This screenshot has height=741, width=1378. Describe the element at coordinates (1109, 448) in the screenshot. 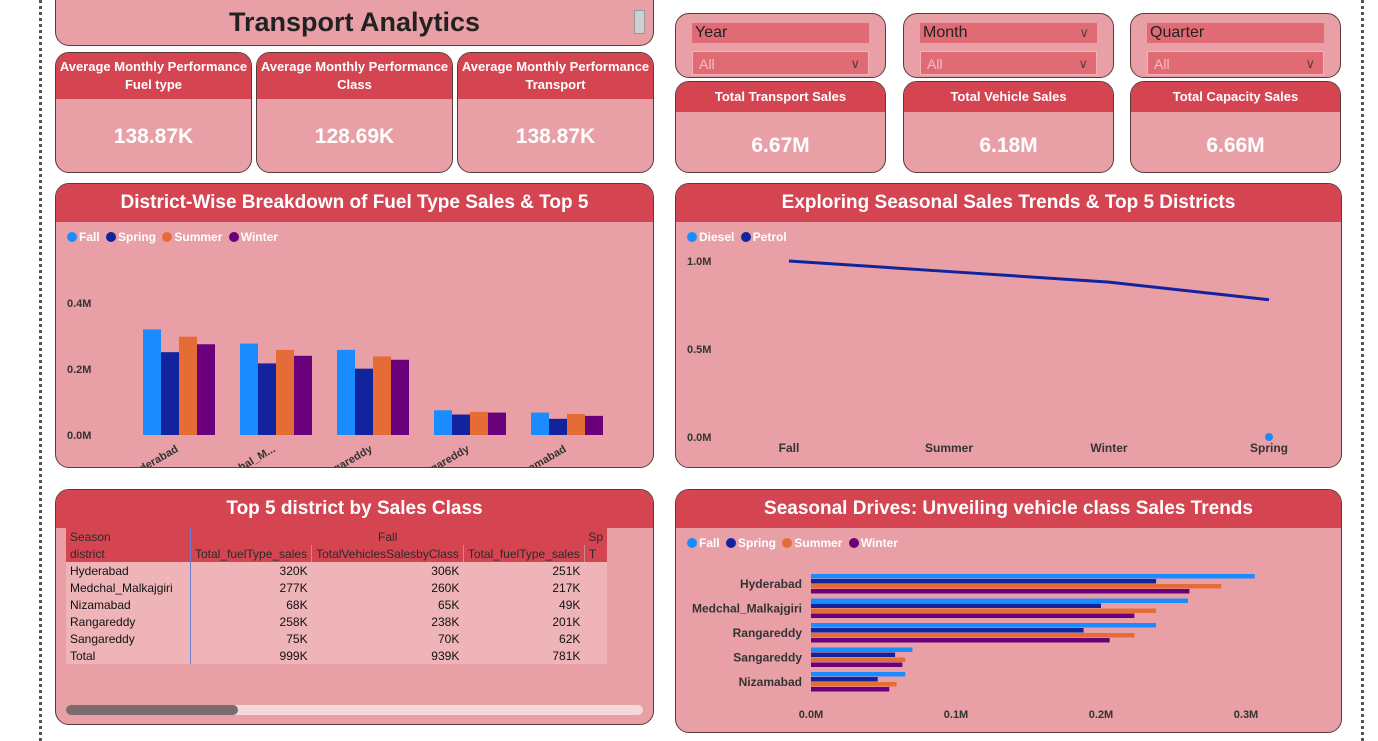

I see `x-tick-label: Winter` at that location.